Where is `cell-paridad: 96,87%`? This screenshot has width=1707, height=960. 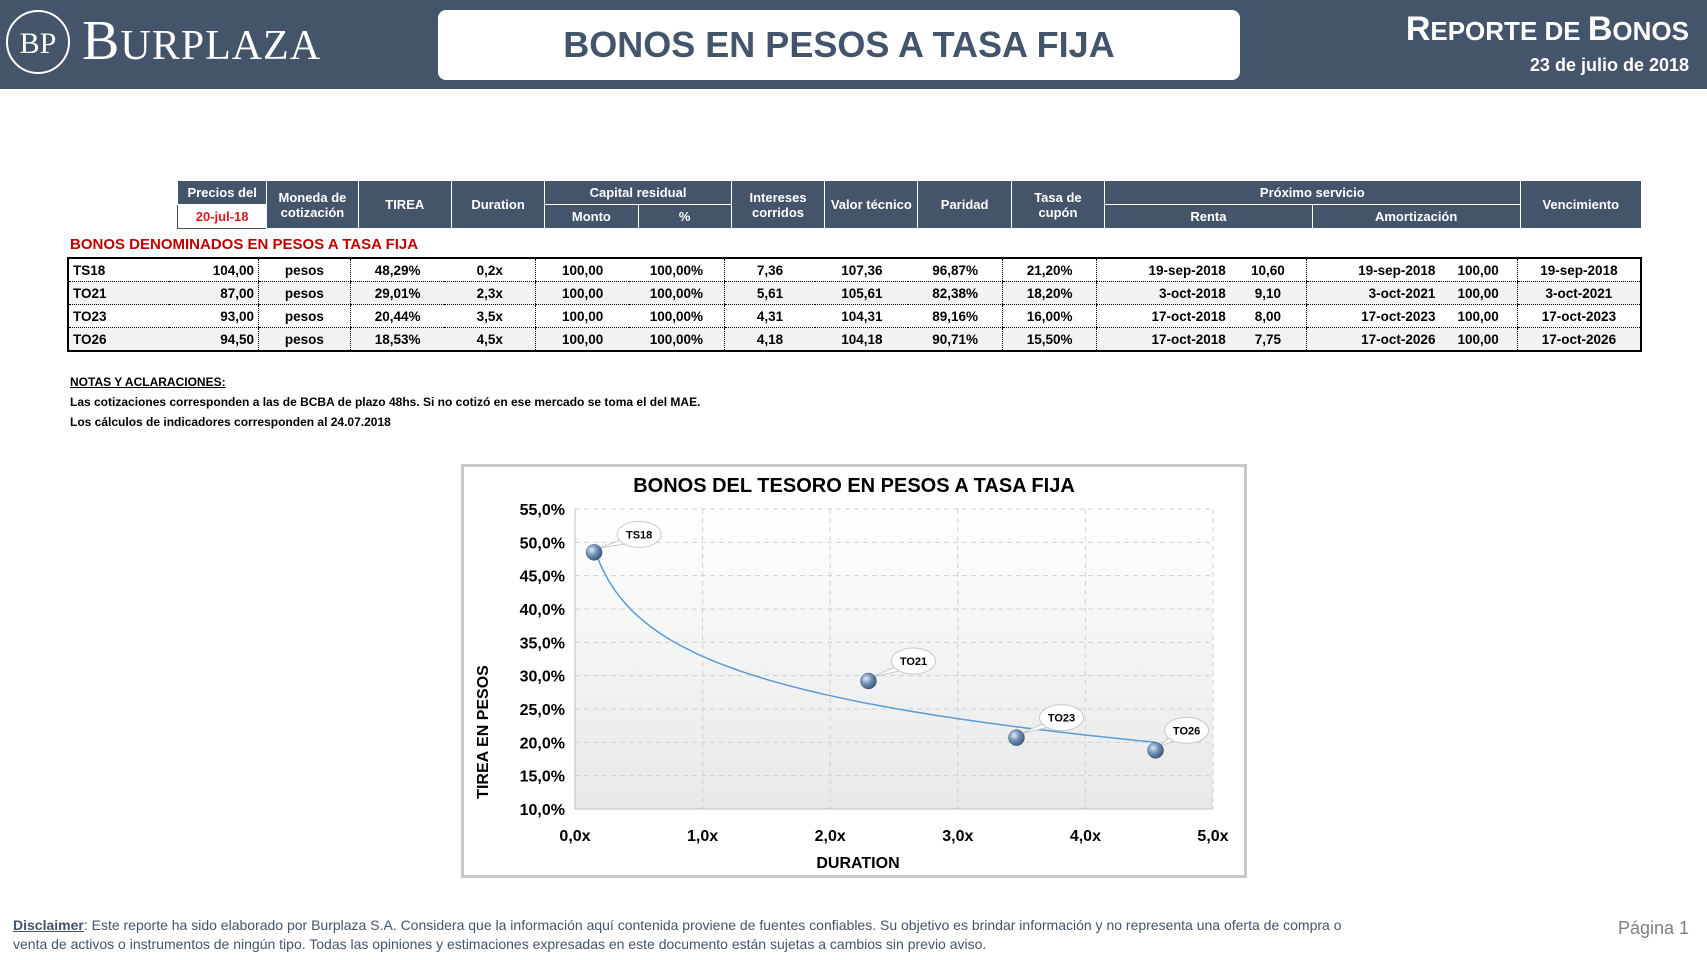 cell-paridad: 96,87% is located at coordinates (955, 270).